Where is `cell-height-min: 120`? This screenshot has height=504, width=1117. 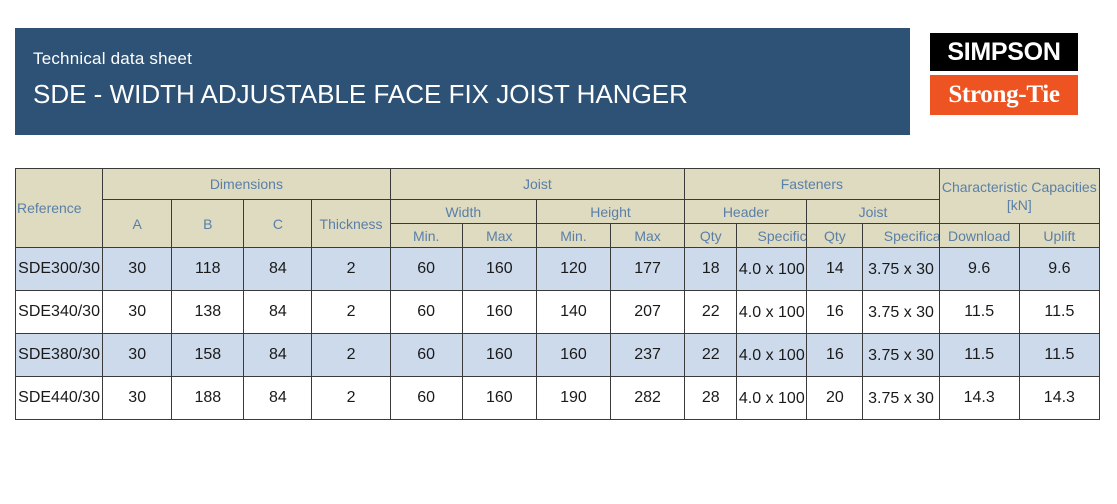 cell-height-min: 120 is located at coordinates (573, 269).